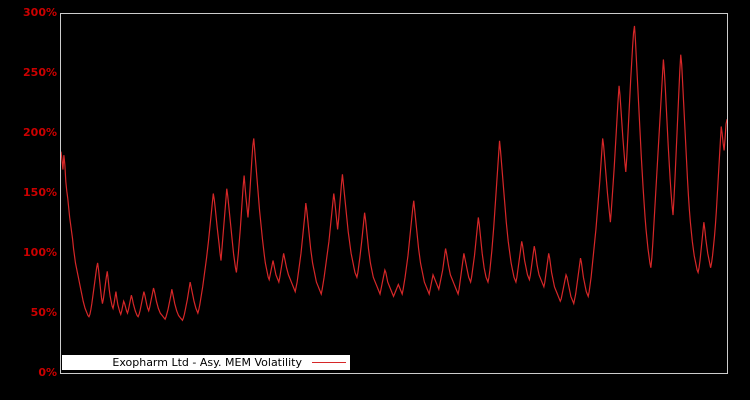 The image size is (750, 400). What do you see at coordinates (40, 132) in the screenshot?
I see `y-tick-label: 200%` at bounding box center [40, 132].